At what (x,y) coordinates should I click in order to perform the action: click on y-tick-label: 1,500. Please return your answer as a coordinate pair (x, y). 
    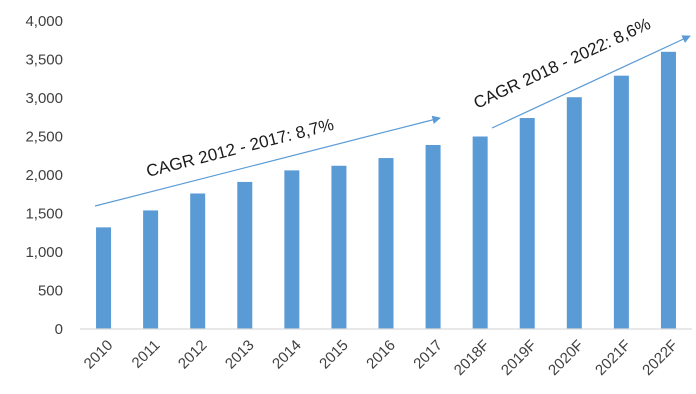
    Looking at the image, I should click on (44, 214).